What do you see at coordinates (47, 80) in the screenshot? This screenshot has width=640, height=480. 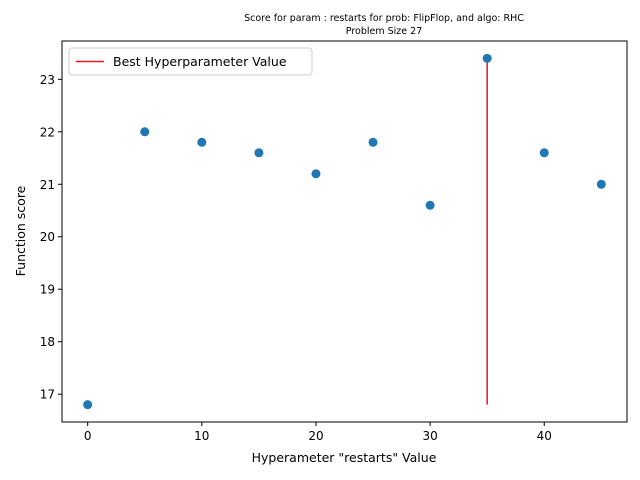 I see `y-tick-label: 23` at bounding box center [47, 80].